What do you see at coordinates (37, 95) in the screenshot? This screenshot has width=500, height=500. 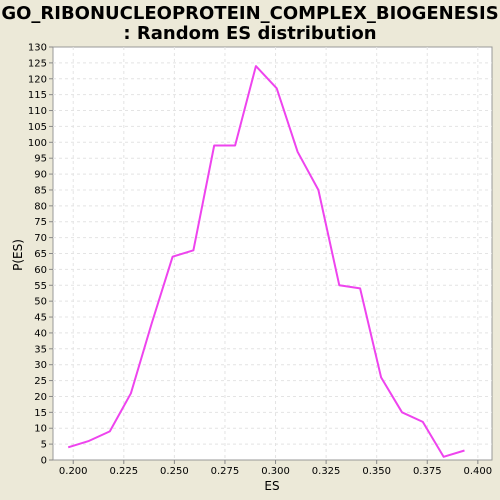 I see `y-tick-label: 115` at bounding box center [37, 95].